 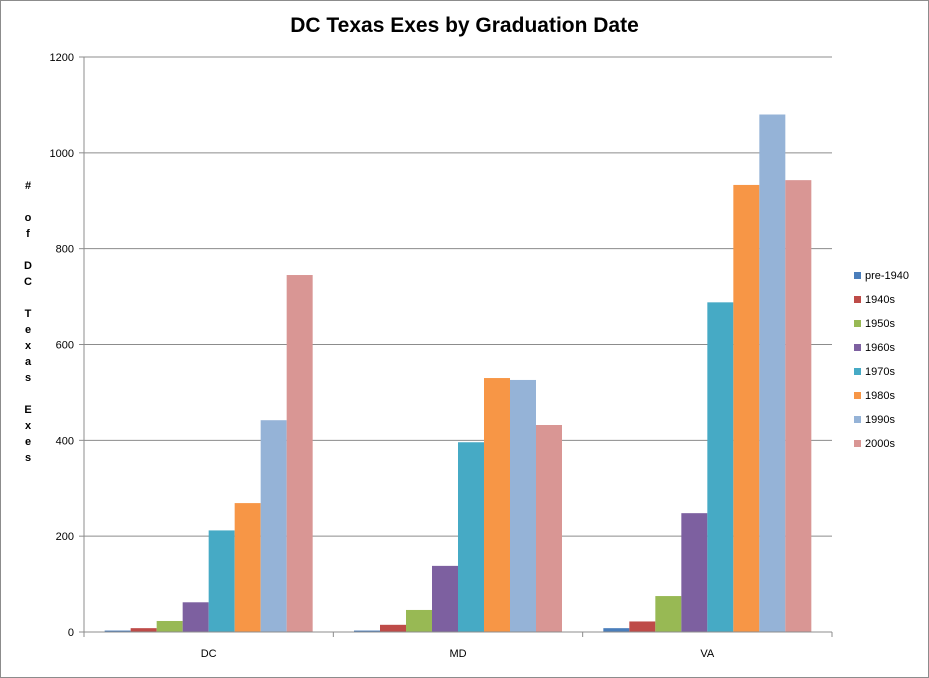 What do you see at coordinates (28, 218) in the screenshot?
I see `y-axis-label-char: o` at bounding box center [28, 218].